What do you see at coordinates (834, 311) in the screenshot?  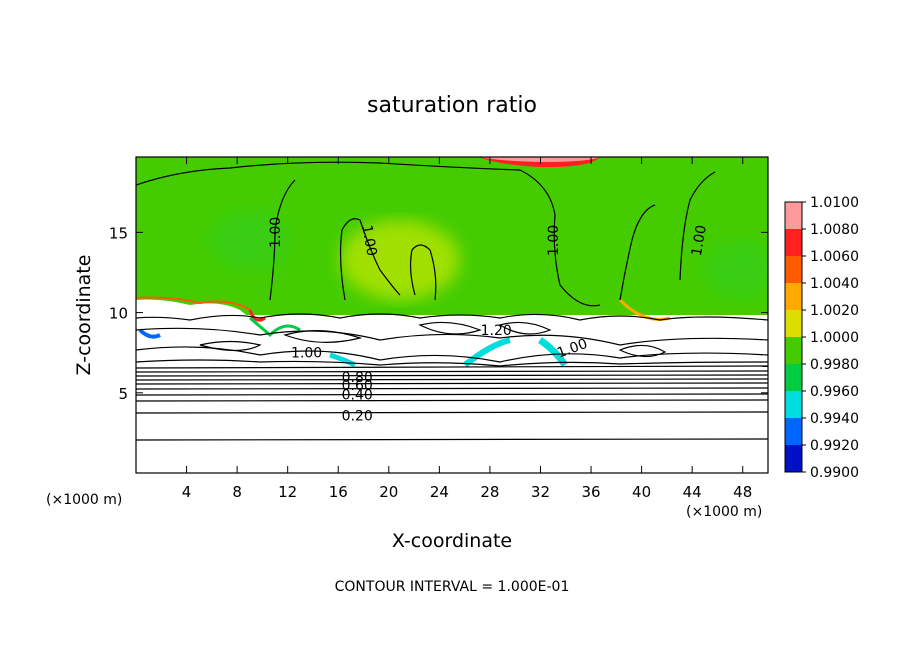 I see `colorbar-label: 1.0020` at bounding box center [834, 311].